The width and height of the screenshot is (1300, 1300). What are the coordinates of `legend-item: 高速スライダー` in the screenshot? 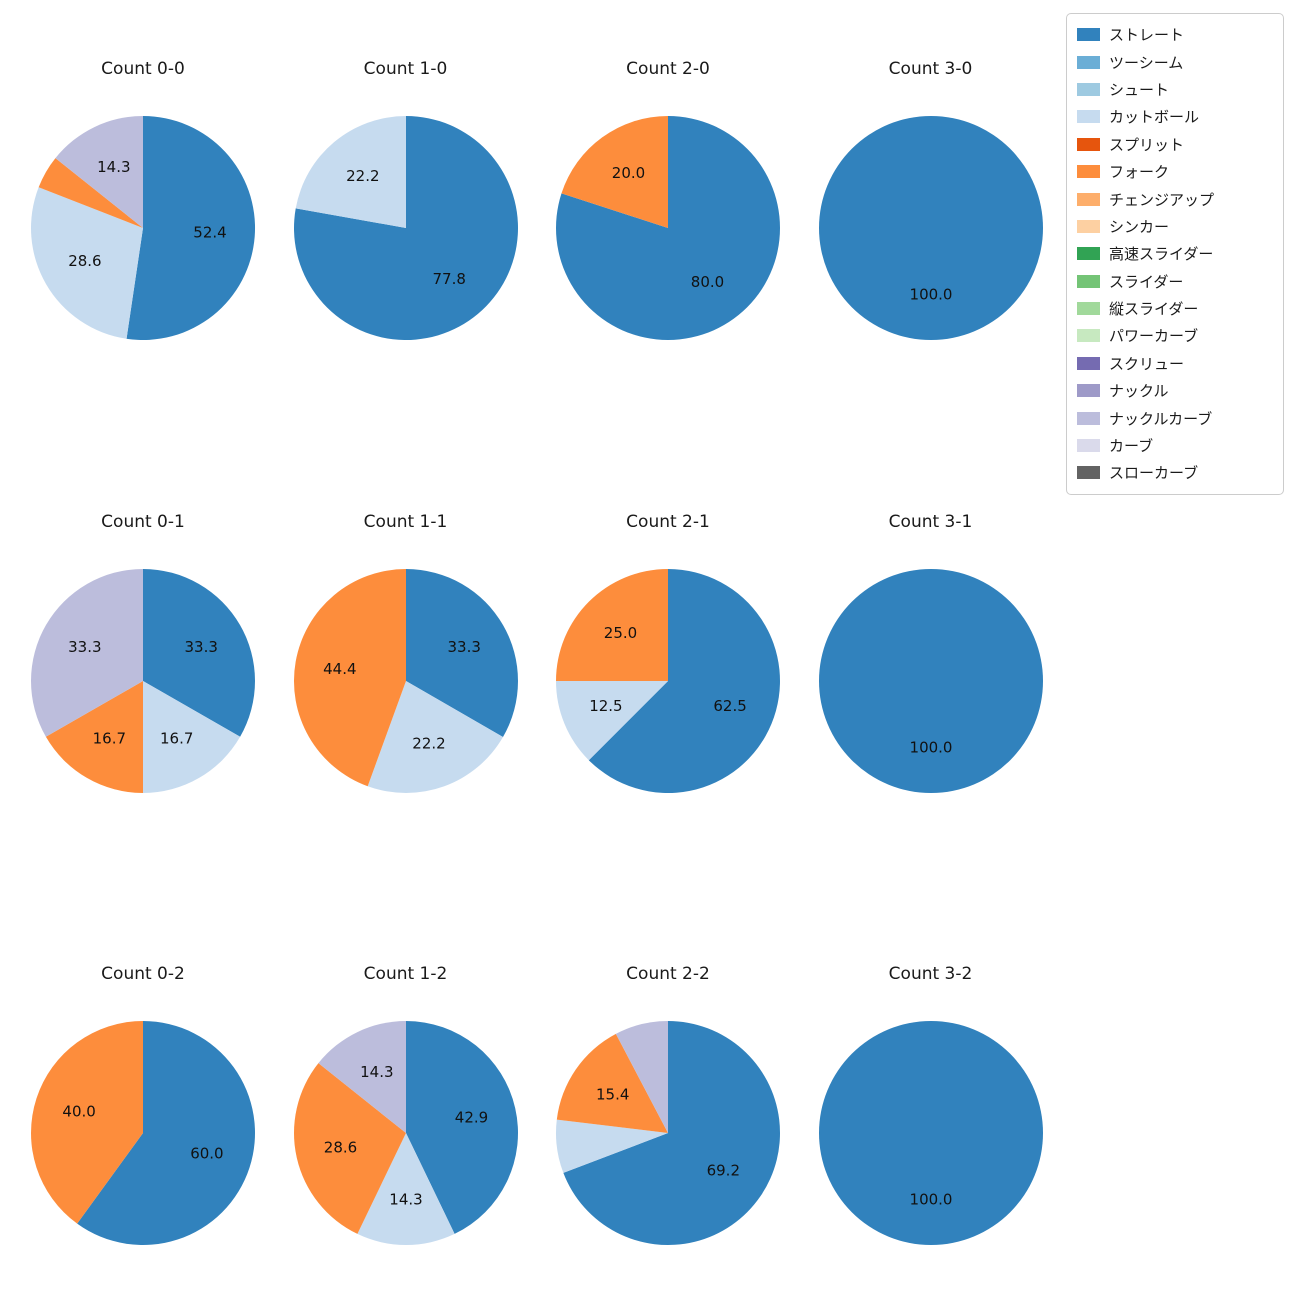 It's located at (1175, 253).